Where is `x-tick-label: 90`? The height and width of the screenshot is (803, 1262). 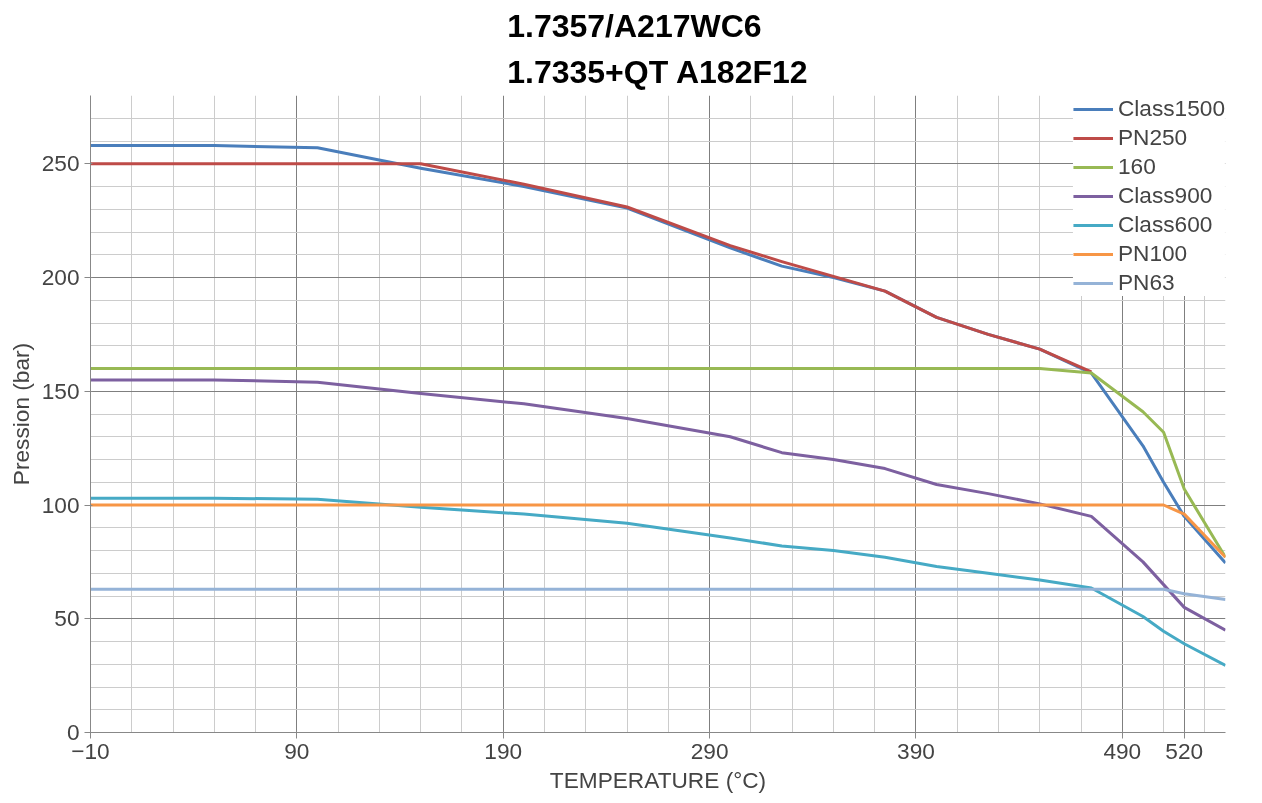 x-tick-label: 90 is located at coordinates (297, 750).